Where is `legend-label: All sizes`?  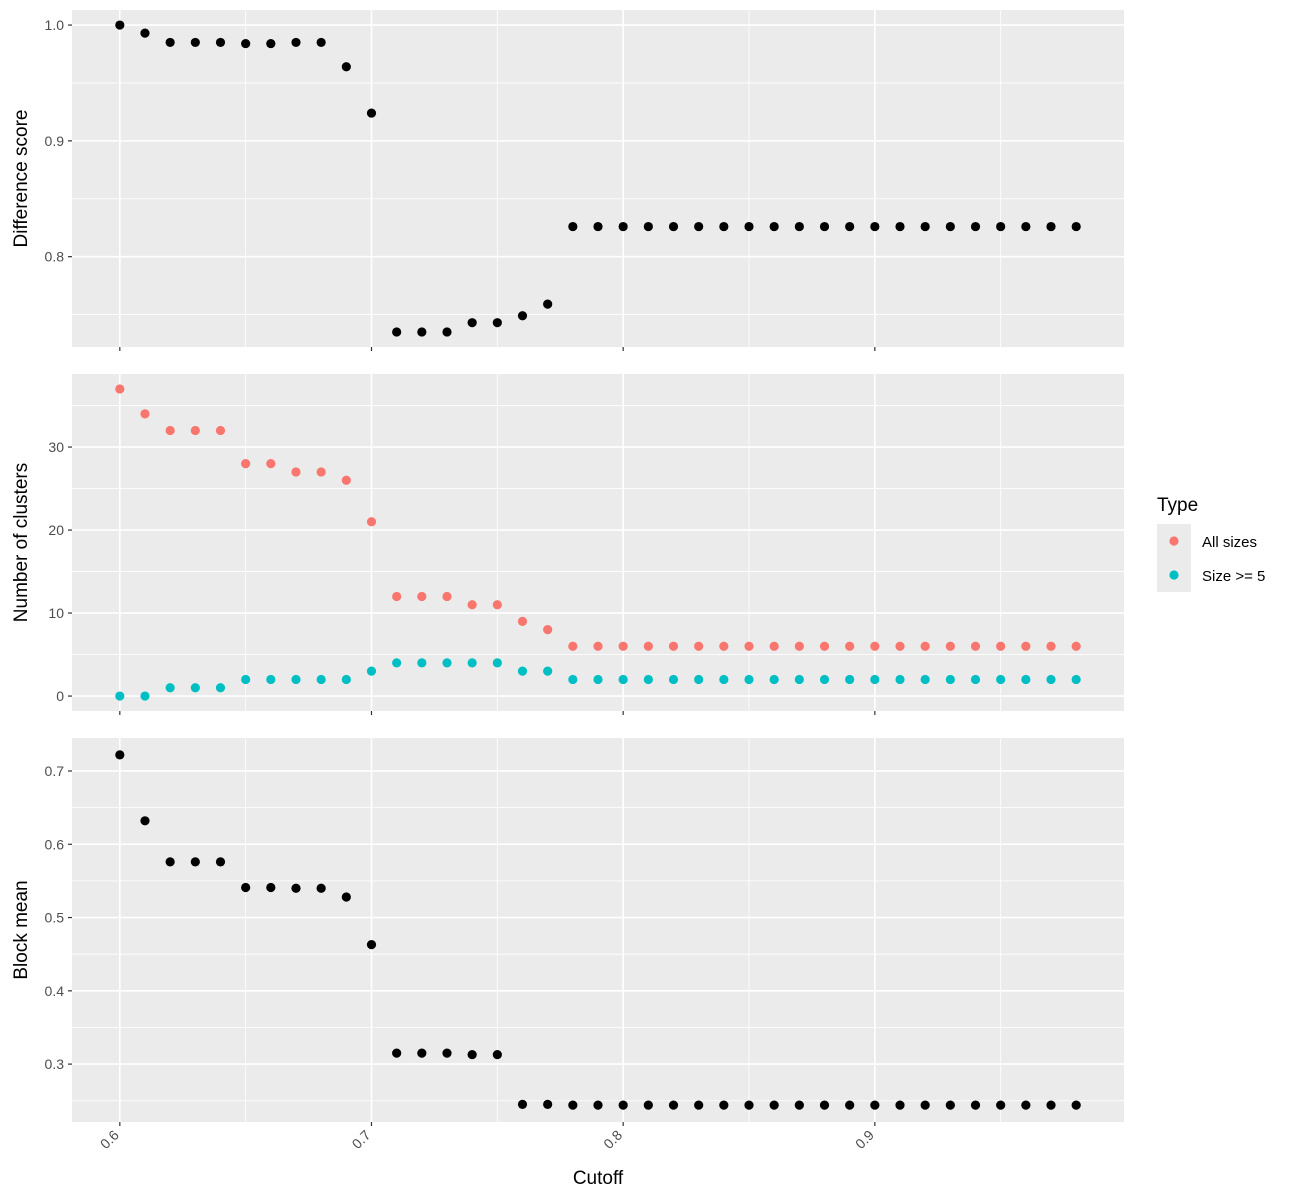 legend-label: All sizes is located at coordinates (1229, 542).